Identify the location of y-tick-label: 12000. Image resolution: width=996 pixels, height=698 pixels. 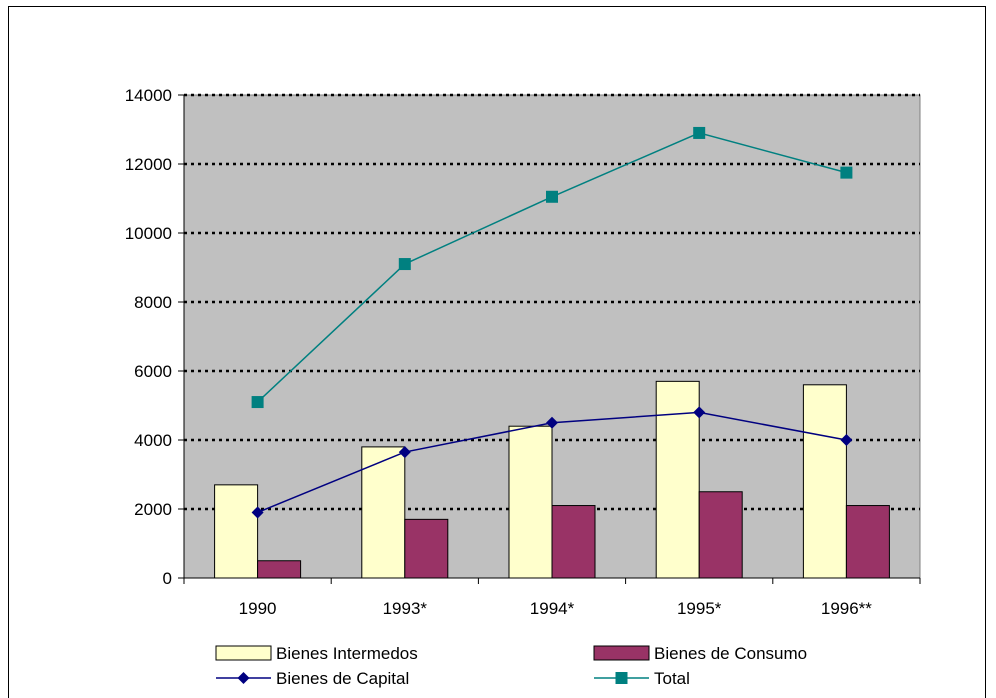
(148, 164).